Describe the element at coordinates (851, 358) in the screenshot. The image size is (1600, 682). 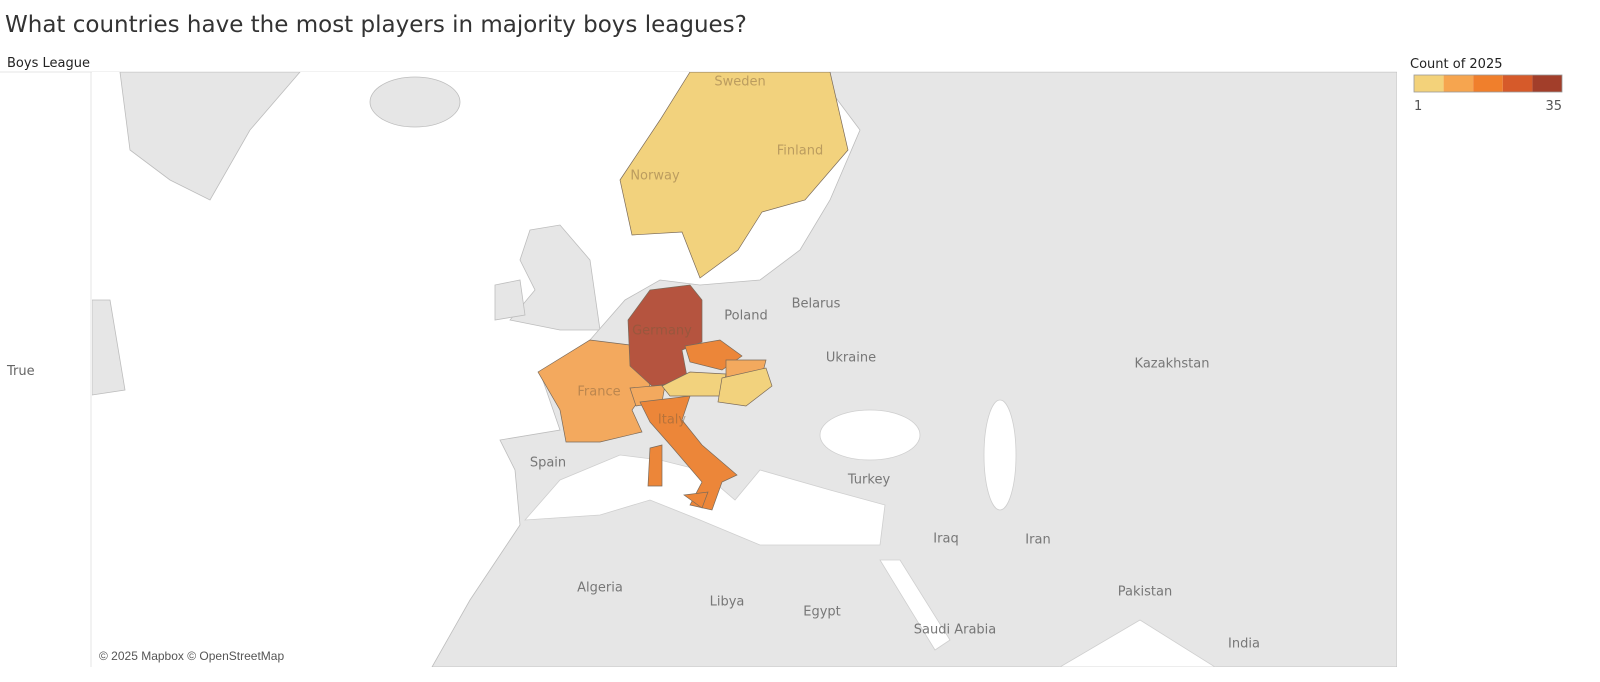
I see `country-label: Ukraine` at that location.